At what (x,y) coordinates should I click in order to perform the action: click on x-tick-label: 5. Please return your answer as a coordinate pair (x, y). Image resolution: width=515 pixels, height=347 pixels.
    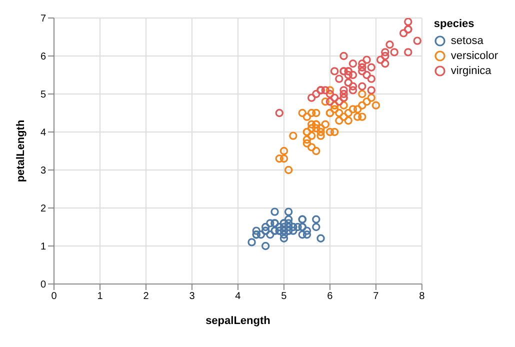
    Looking at the image, I should click on (284, 296).